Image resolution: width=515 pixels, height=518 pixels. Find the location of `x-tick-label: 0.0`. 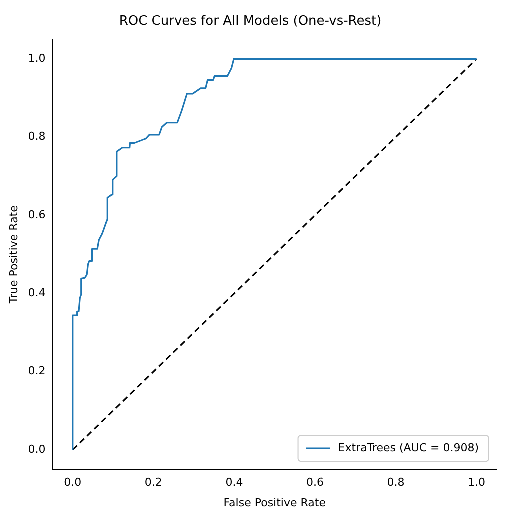

x-tick-label: 0.0 is located at coordinates (73, 483).